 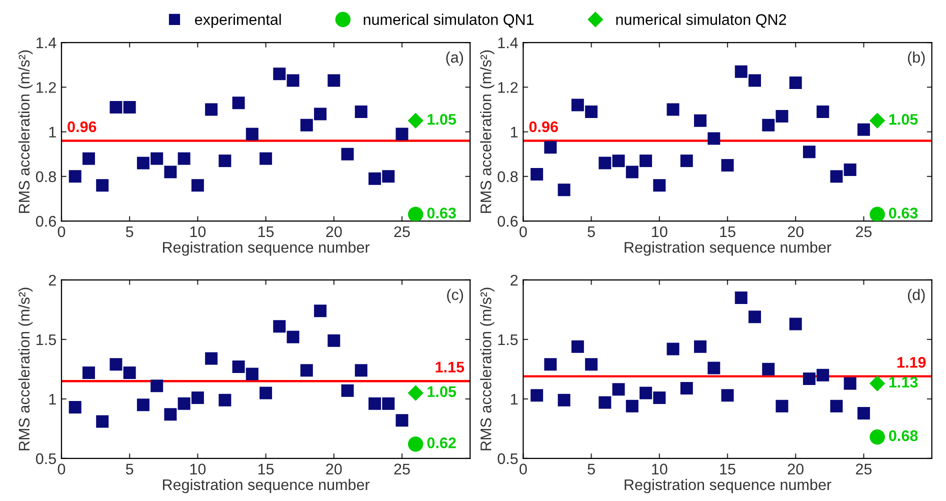 What do you see at coordinates (660, 232) in the screenshot?
I see `x-tick-label: 10` at bounding box center [660, 232].